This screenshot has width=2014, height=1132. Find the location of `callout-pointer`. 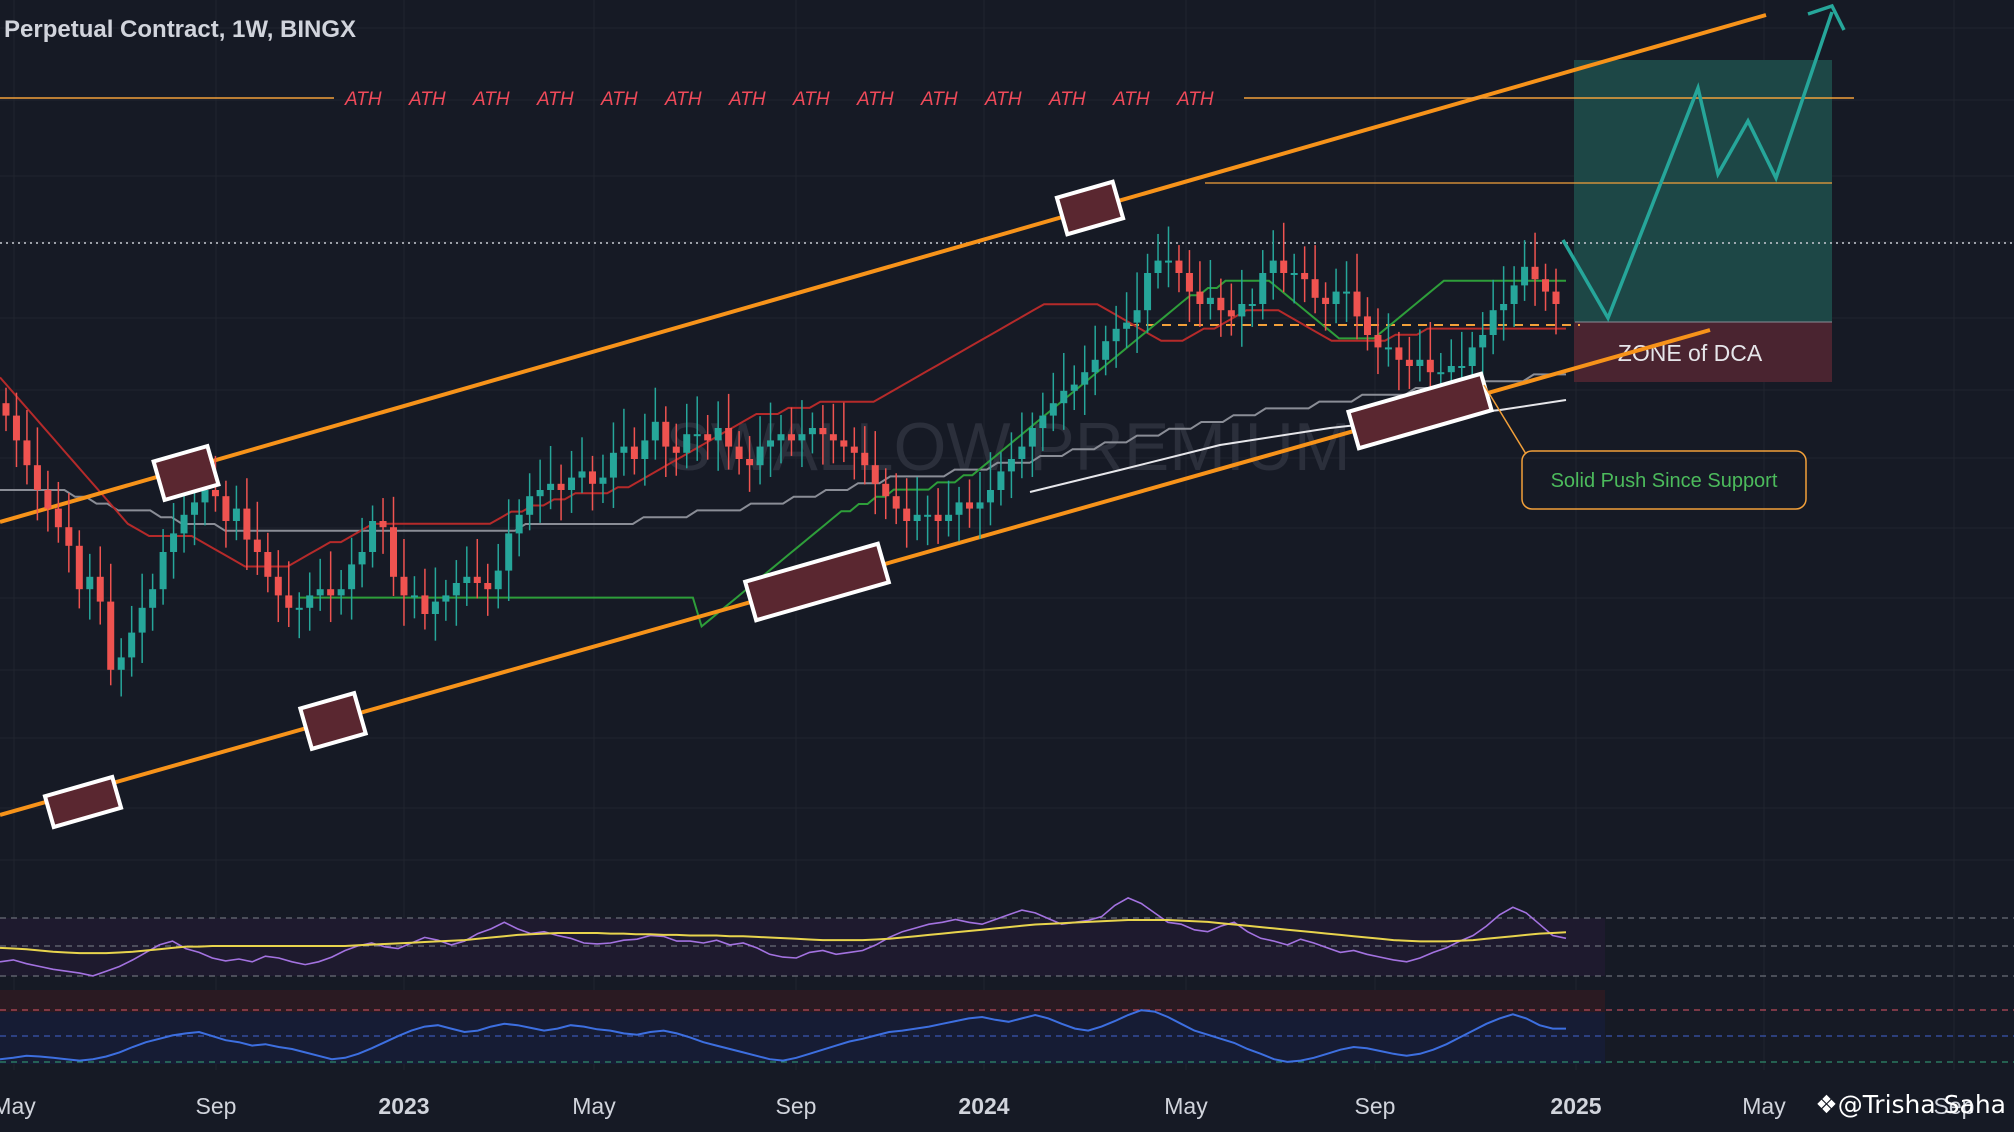

callout-pointer is located at coordinates (1505, 419).